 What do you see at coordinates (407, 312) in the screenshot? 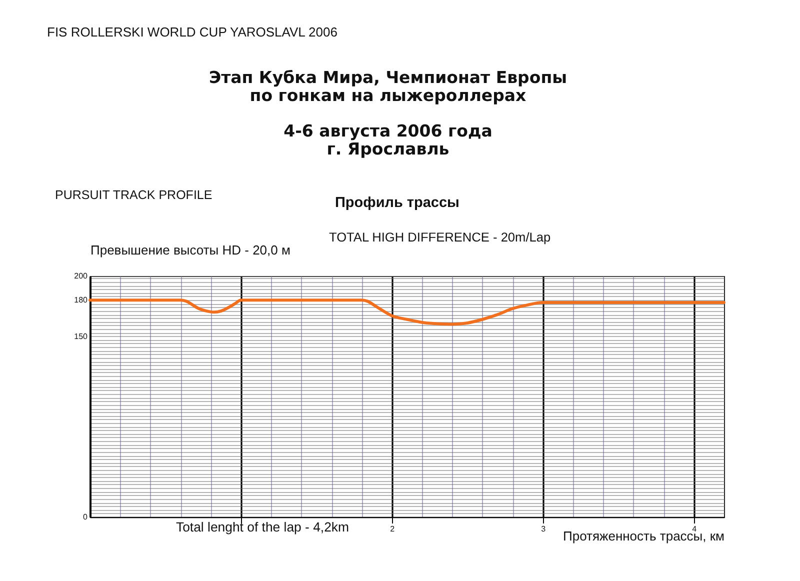
I see `line-series` at bounding box center [407, 312].